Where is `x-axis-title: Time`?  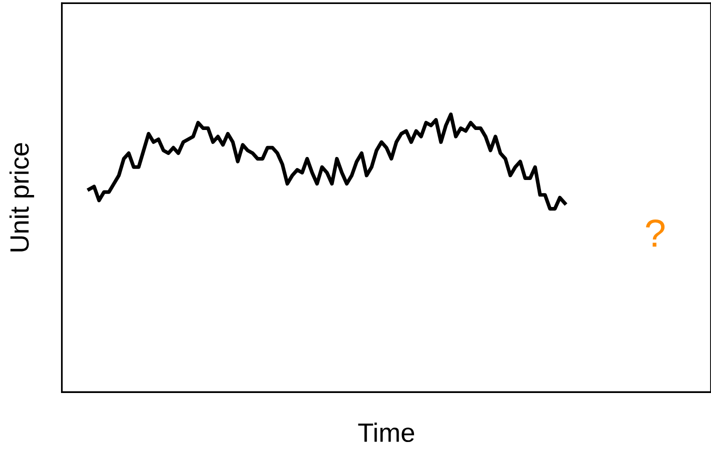
x-axis-title: Time is located at coordinates (386, 432).